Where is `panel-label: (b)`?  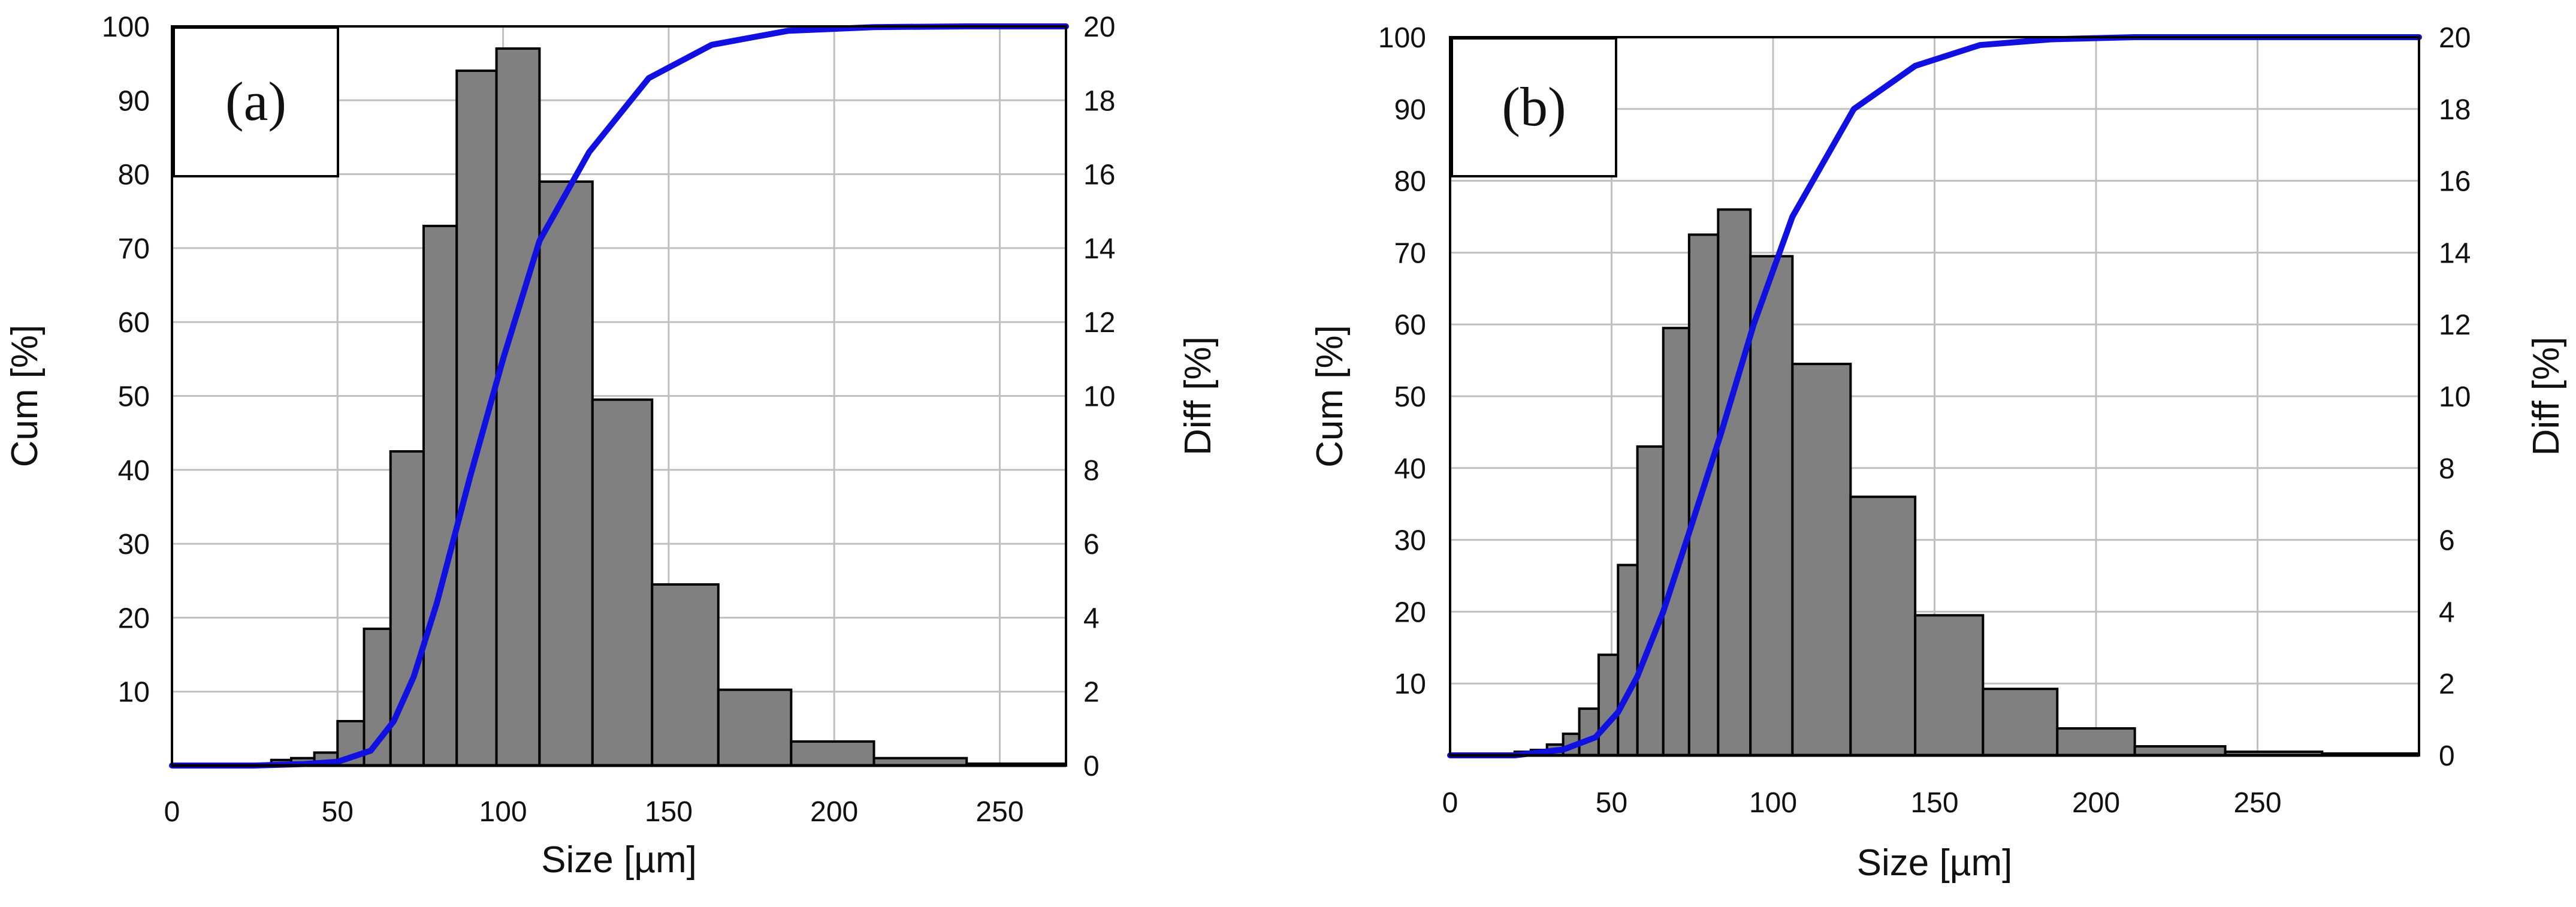
panel-label: (b) is located at coordinates (1534, 107).